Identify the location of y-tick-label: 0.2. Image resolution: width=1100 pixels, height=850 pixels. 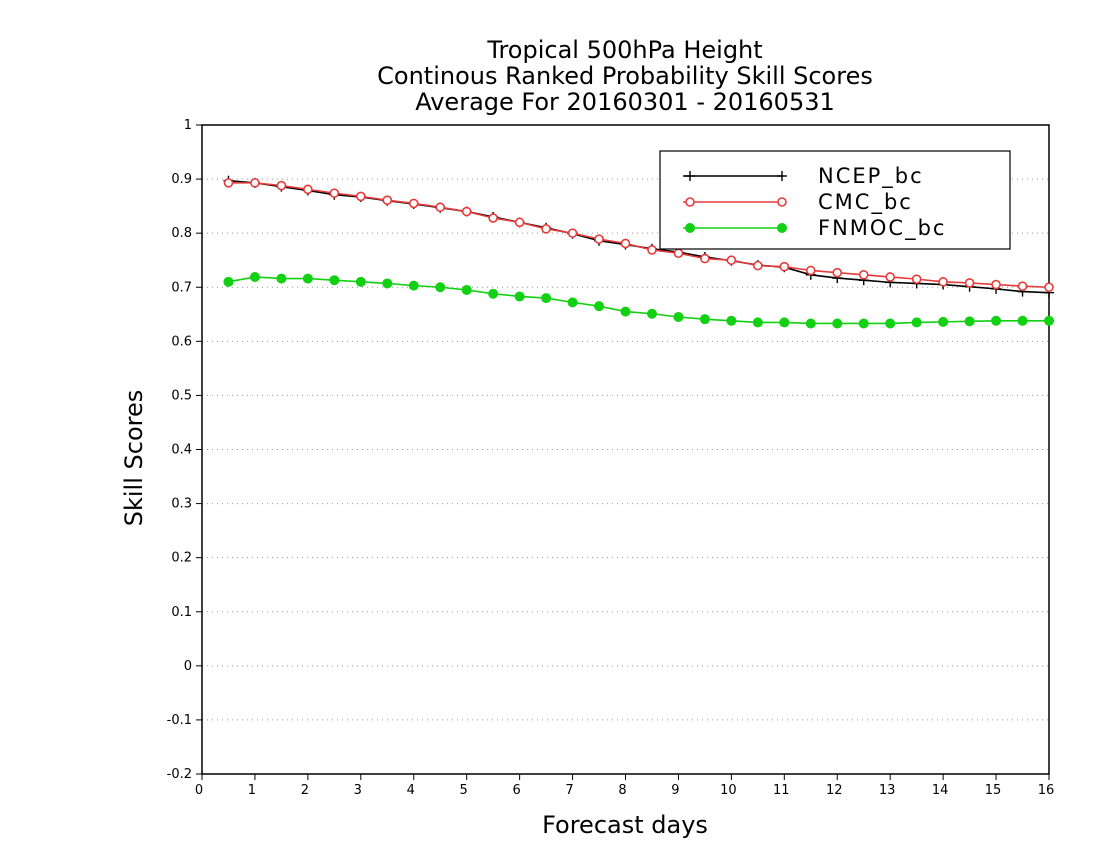
(181, 558).